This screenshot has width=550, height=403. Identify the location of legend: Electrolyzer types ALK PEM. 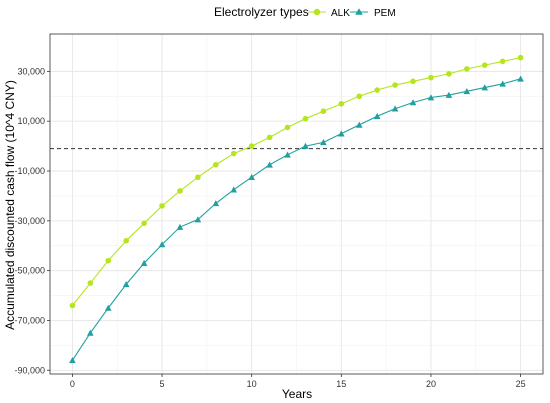
(305, 12).